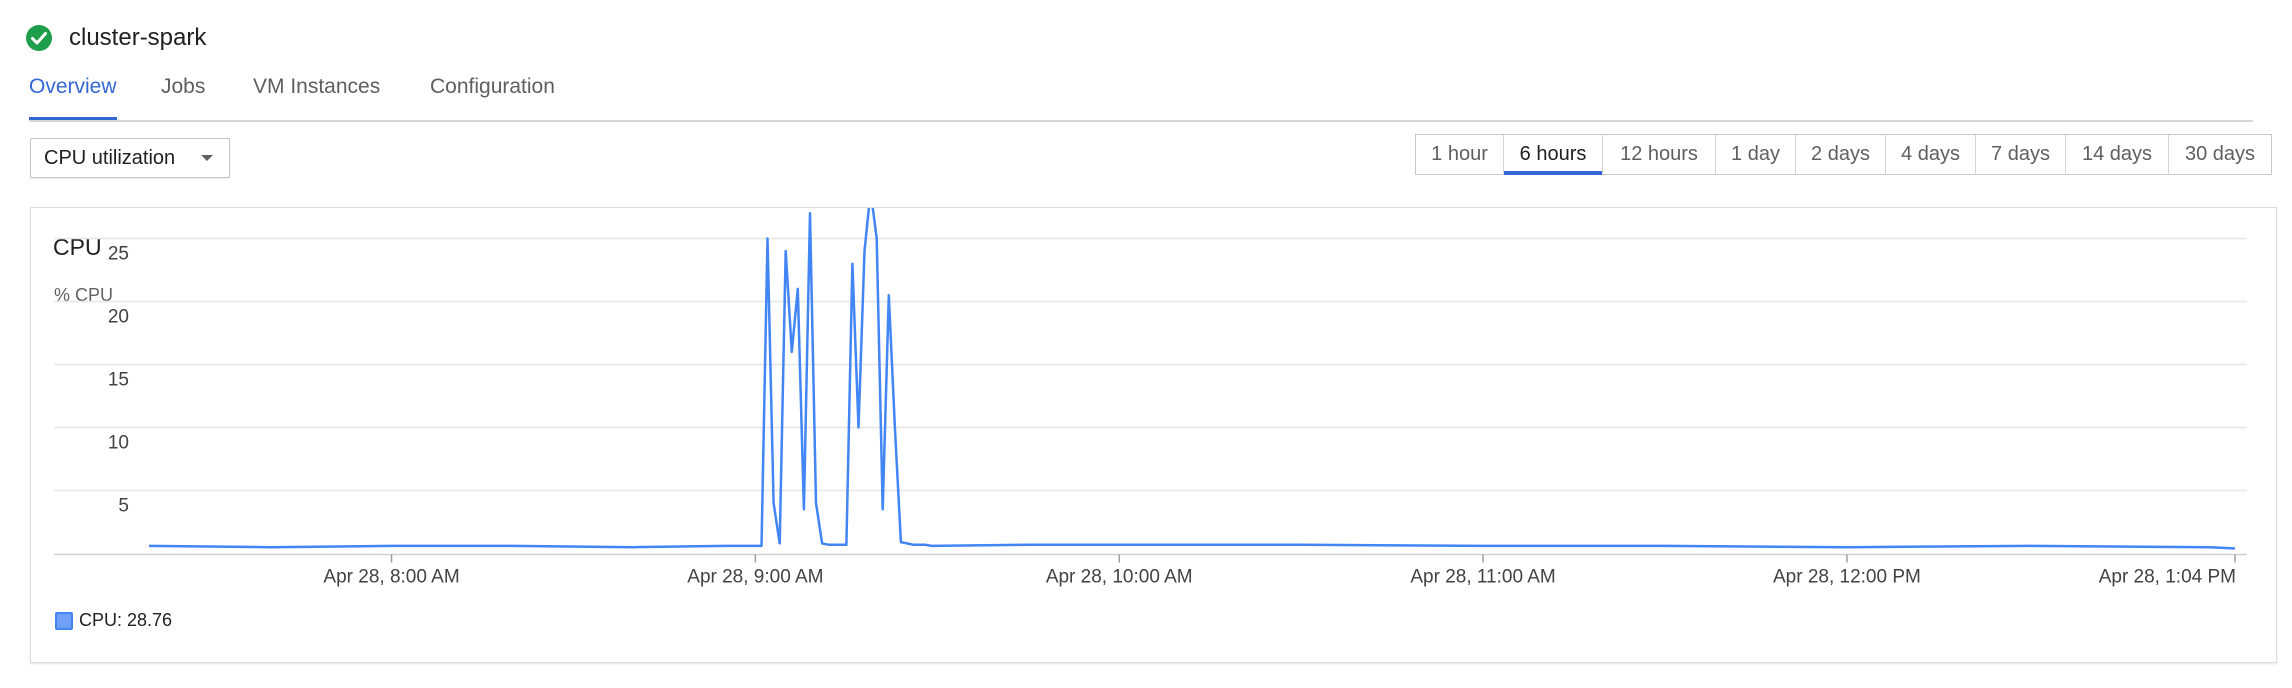  Describe the element at coordinates (2220, 154) in the screenshot. I see `range-30-days-button: 30 days` at that location.